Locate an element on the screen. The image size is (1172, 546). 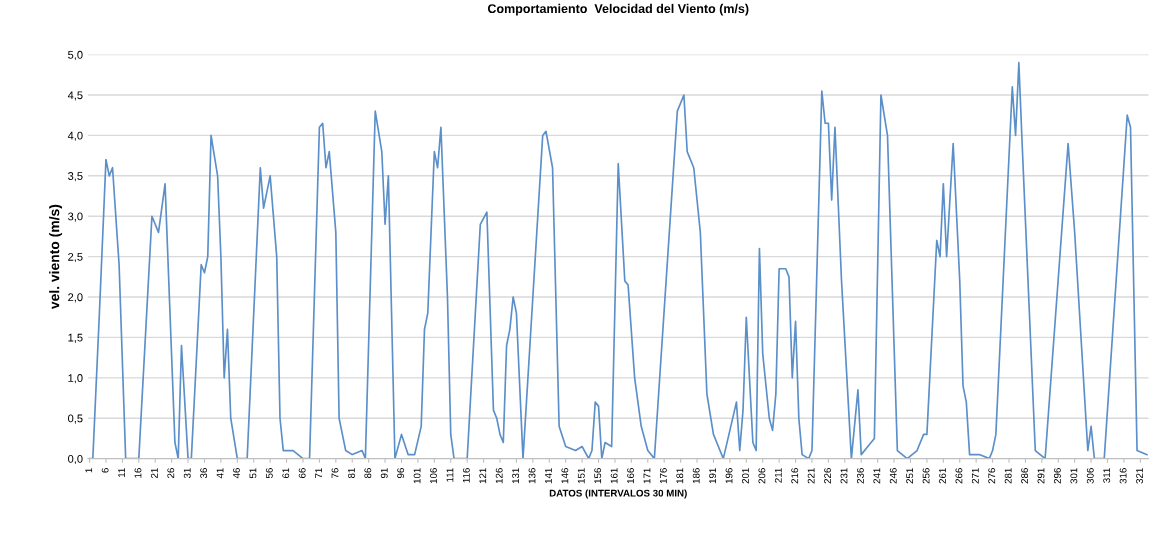
x-tick-label: 121 is located at coordinates (483, 476).